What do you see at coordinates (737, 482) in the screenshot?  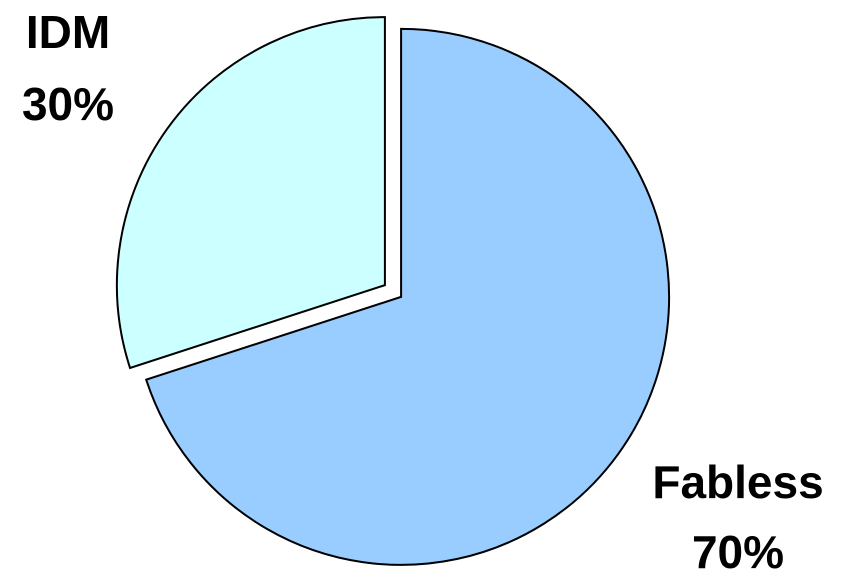 I see `slice-label: Fabless` at bounding box center [737, 482].